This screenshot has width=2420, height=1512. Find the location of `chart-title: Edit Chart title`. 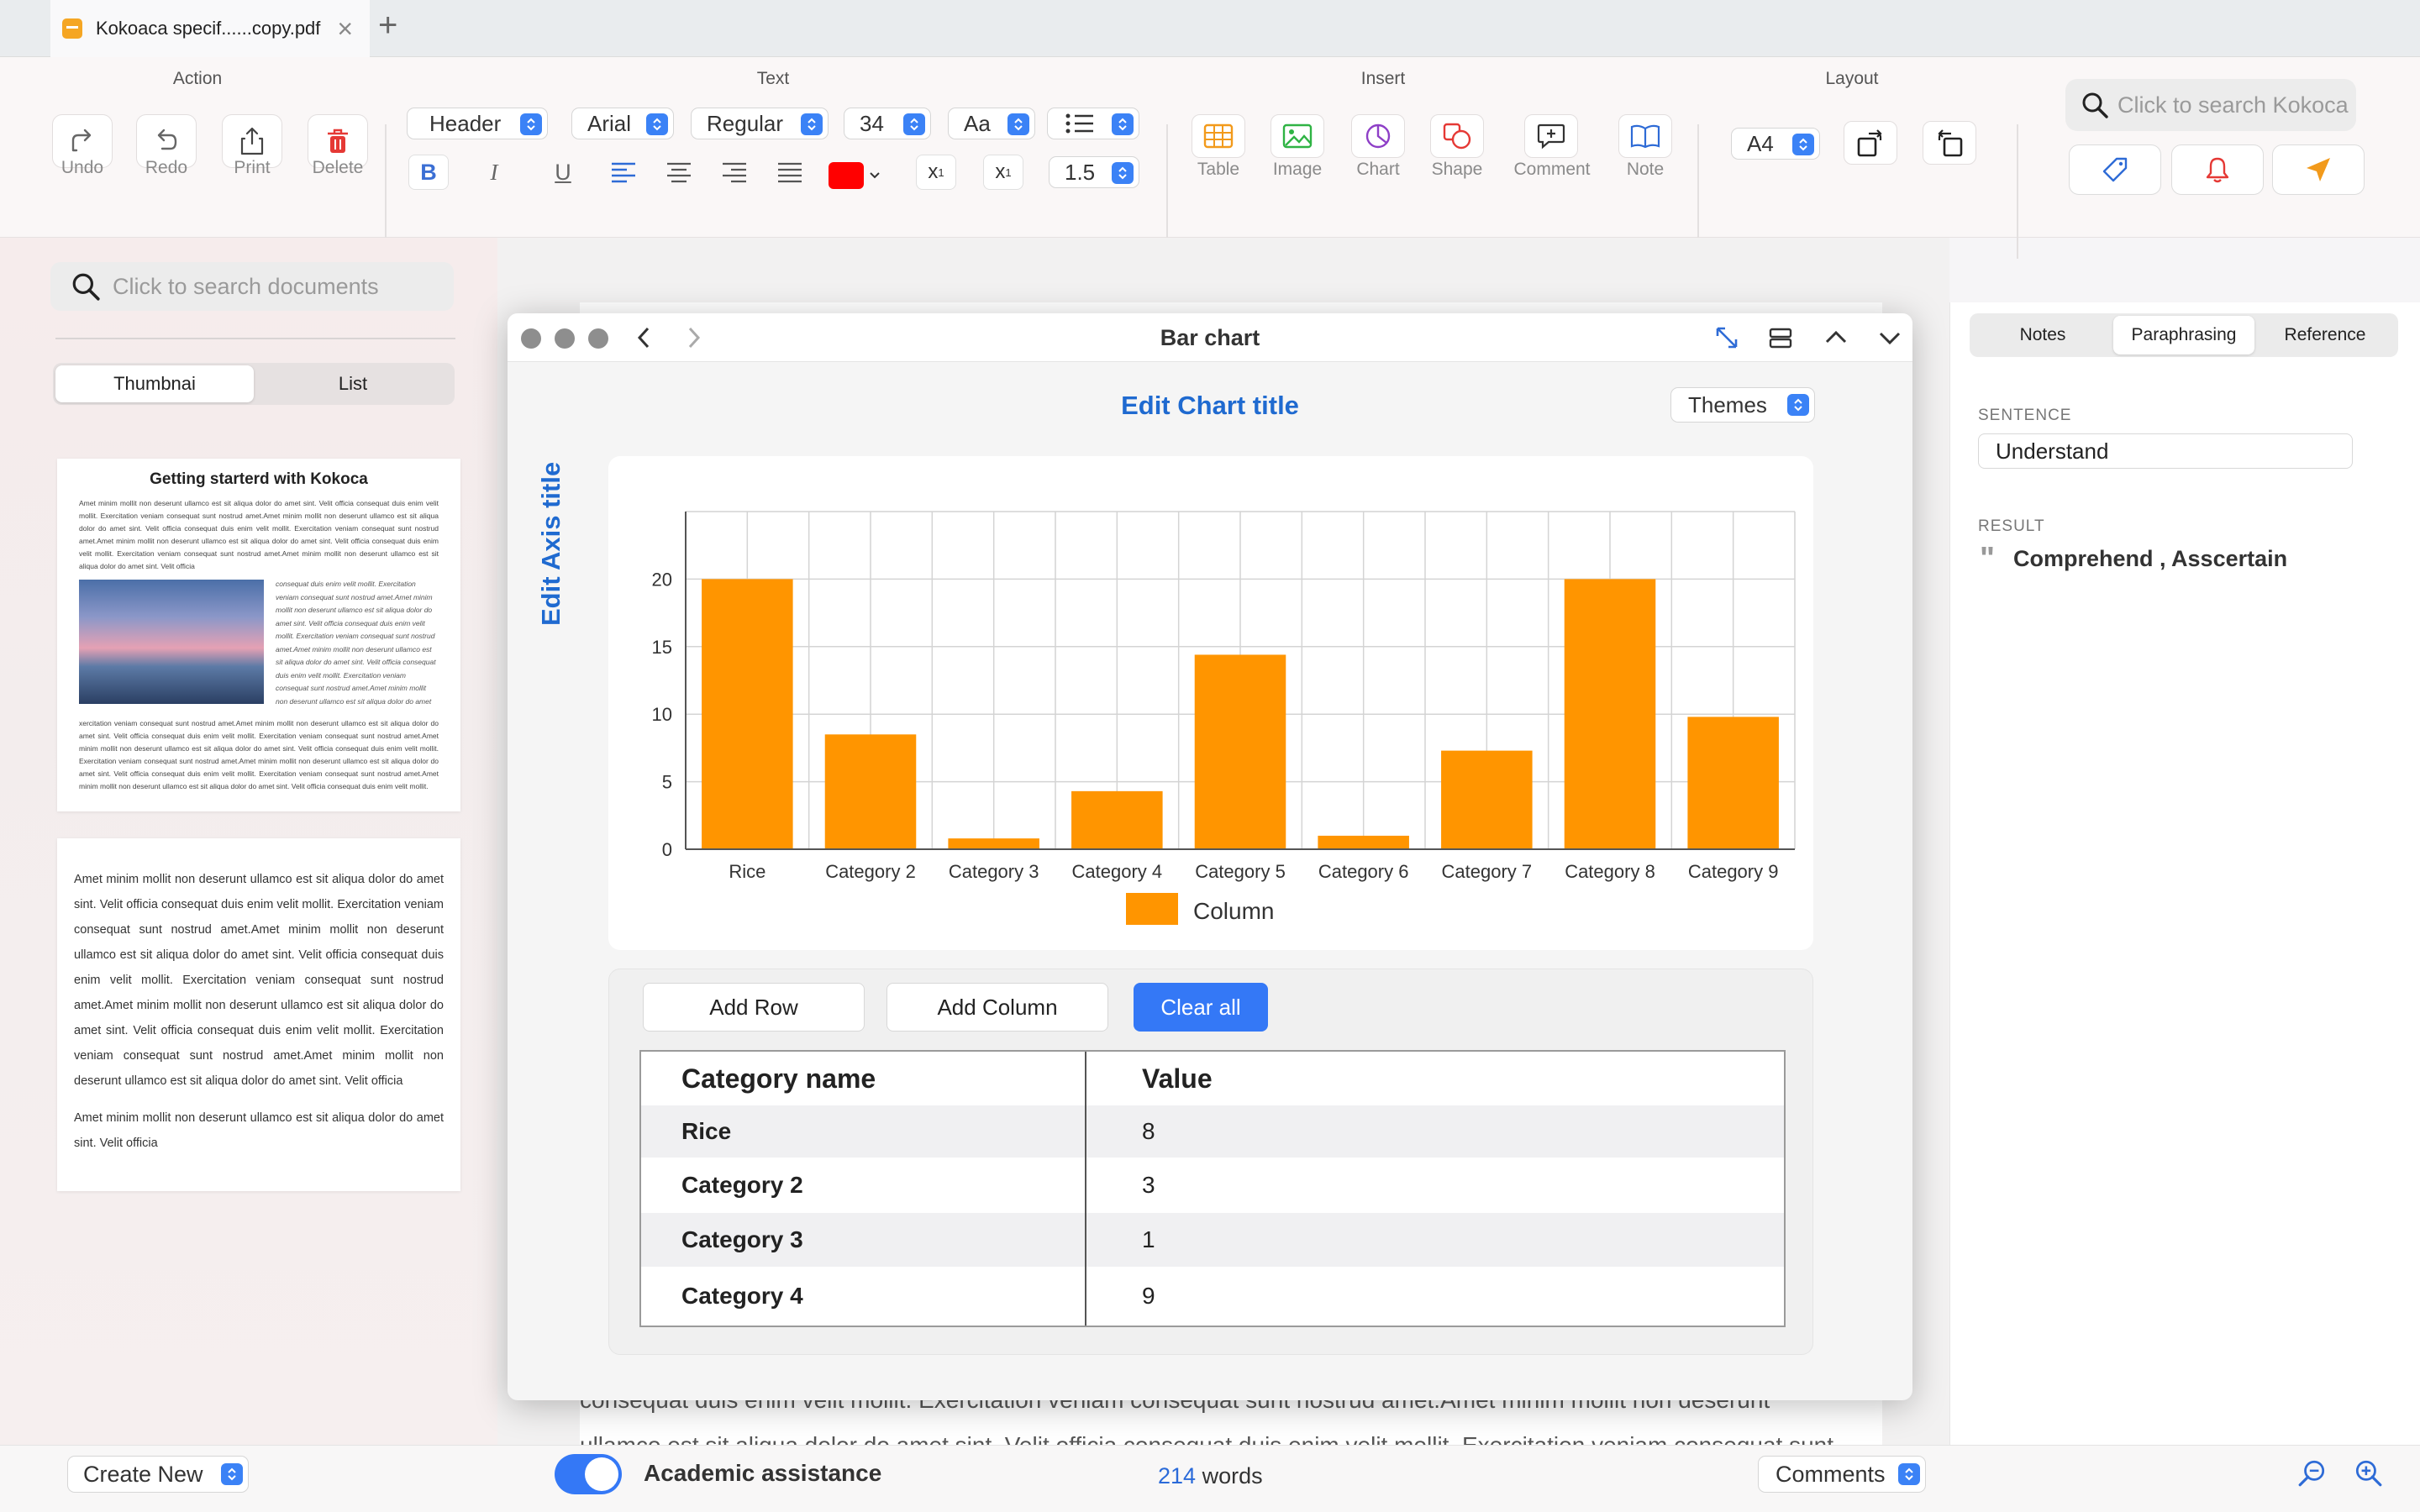

chart-title: Edit Chart title is located at coordinates (1210, 405).